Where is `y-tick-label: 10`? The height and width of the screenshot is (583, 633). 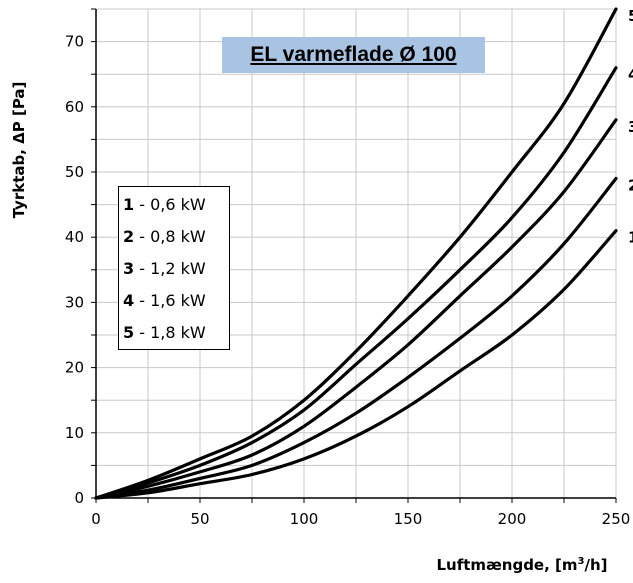
y-tick-label: 10 is located at coordinates (74, 433).